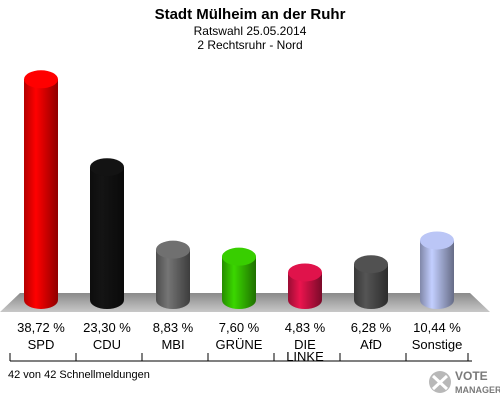 Image resolution: width=500 pixels, height=400 pixels. I want to click on bar-body-mbi, so click(173, 279).